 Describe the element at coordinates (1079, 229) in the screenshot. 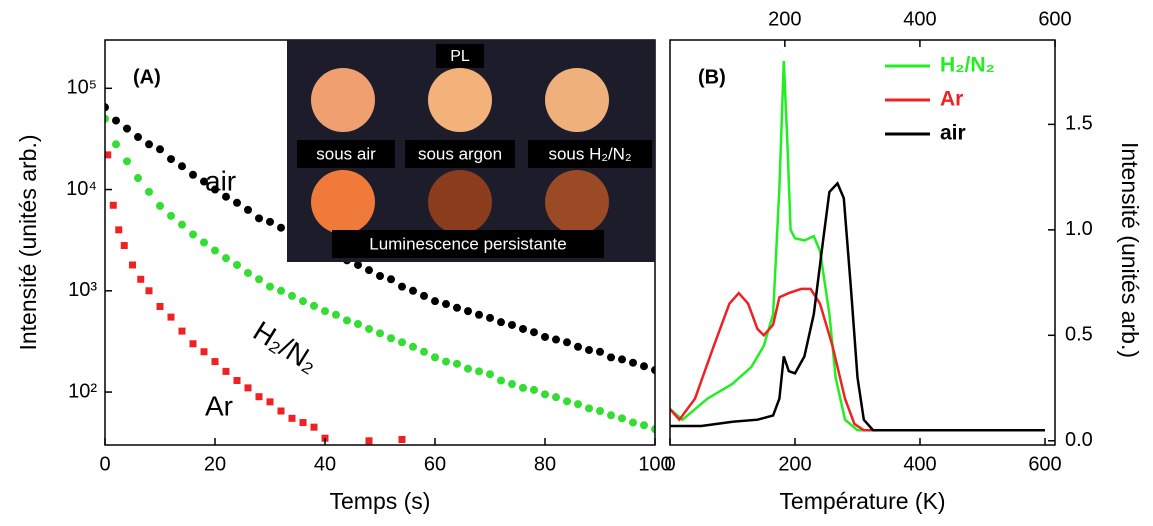

I see `y-tick-label: 1.0` at that location.